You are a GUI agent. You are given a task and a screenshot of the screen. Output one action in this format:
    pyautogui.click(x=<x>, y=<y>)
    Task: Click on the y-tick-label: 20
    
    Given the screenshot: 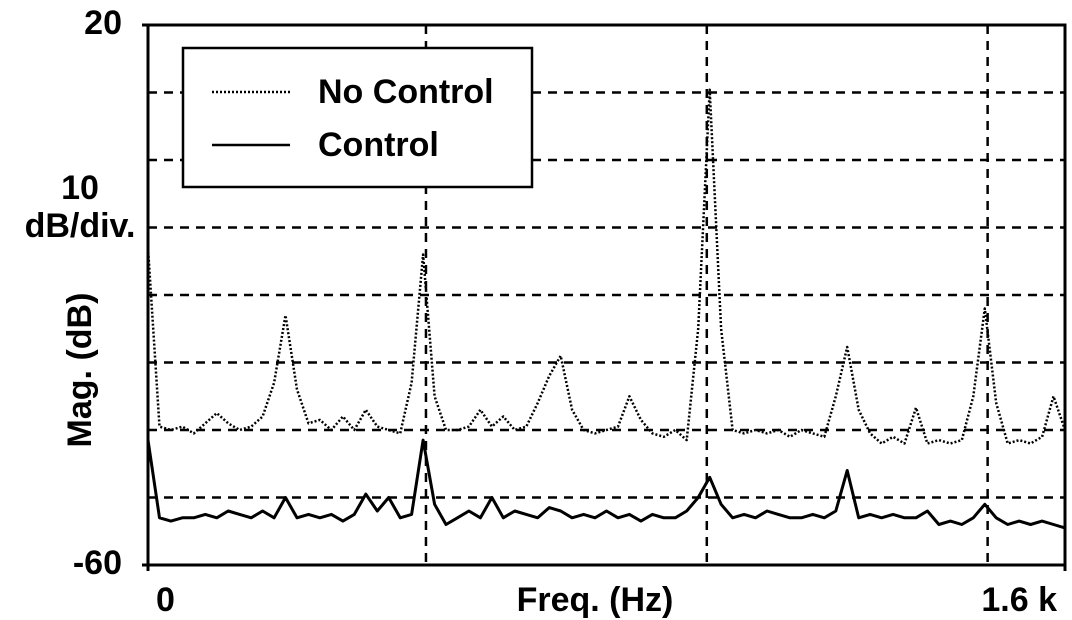 What is the action you would take?
    pyautogui.click(x=103, y=23)
    